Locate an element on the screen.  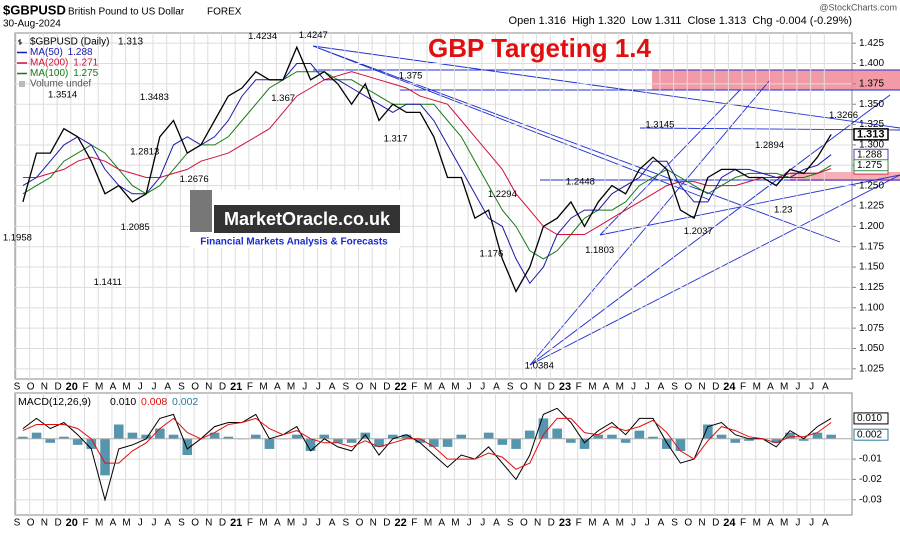
legend-value: 1.288 is located at coordinates (80, 52).